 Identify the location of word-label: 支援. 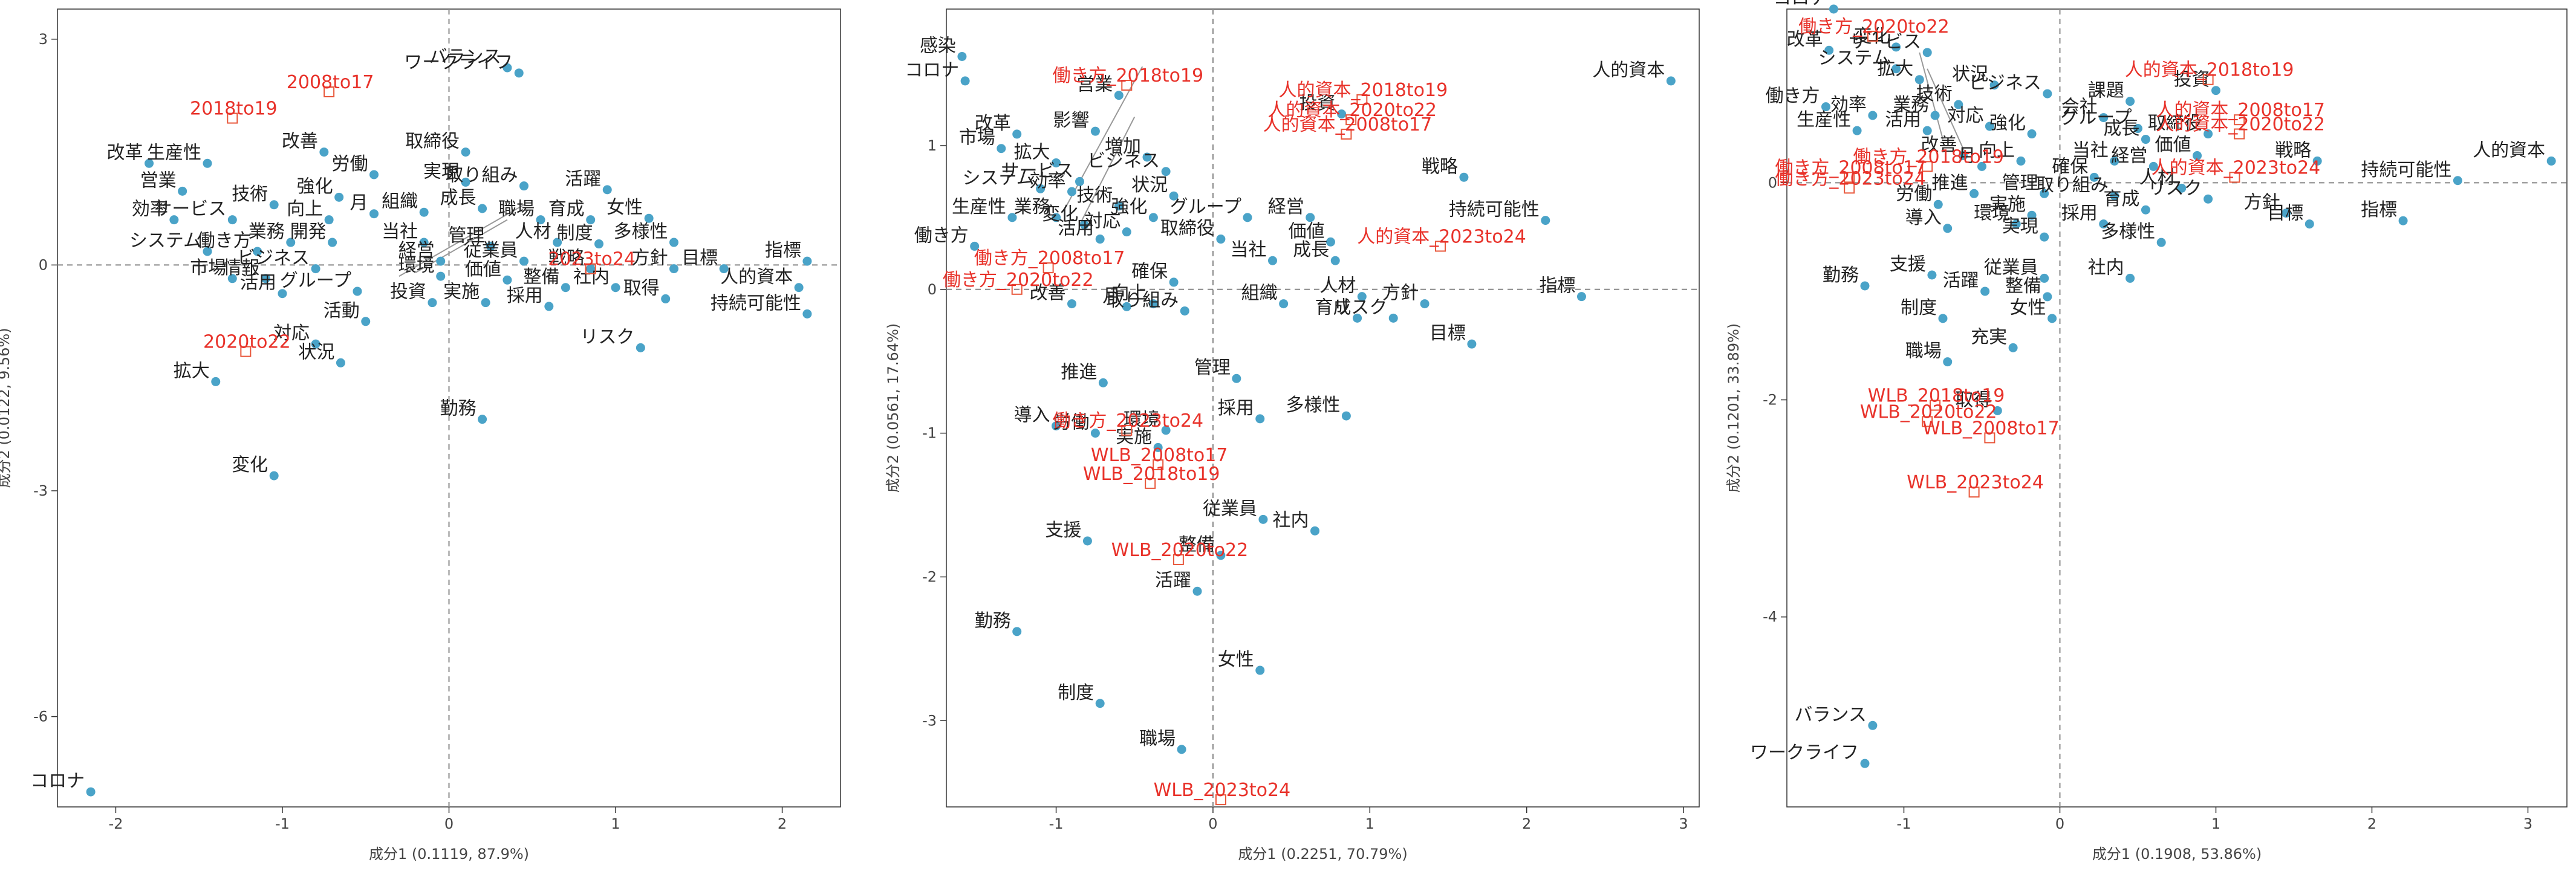
(1063, 530).